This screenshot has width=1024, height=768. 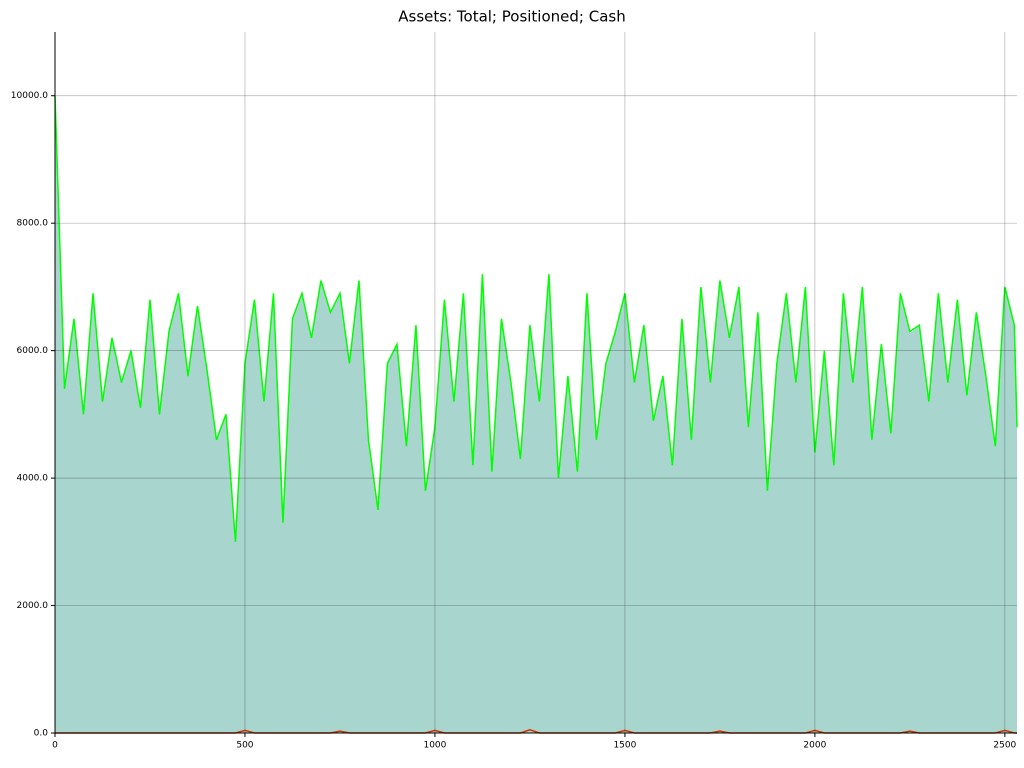 What do you see at coordinates (41, 734) in the screenshot?
I see `y-tick-label: 0.0` at bounding box center [41, 734].